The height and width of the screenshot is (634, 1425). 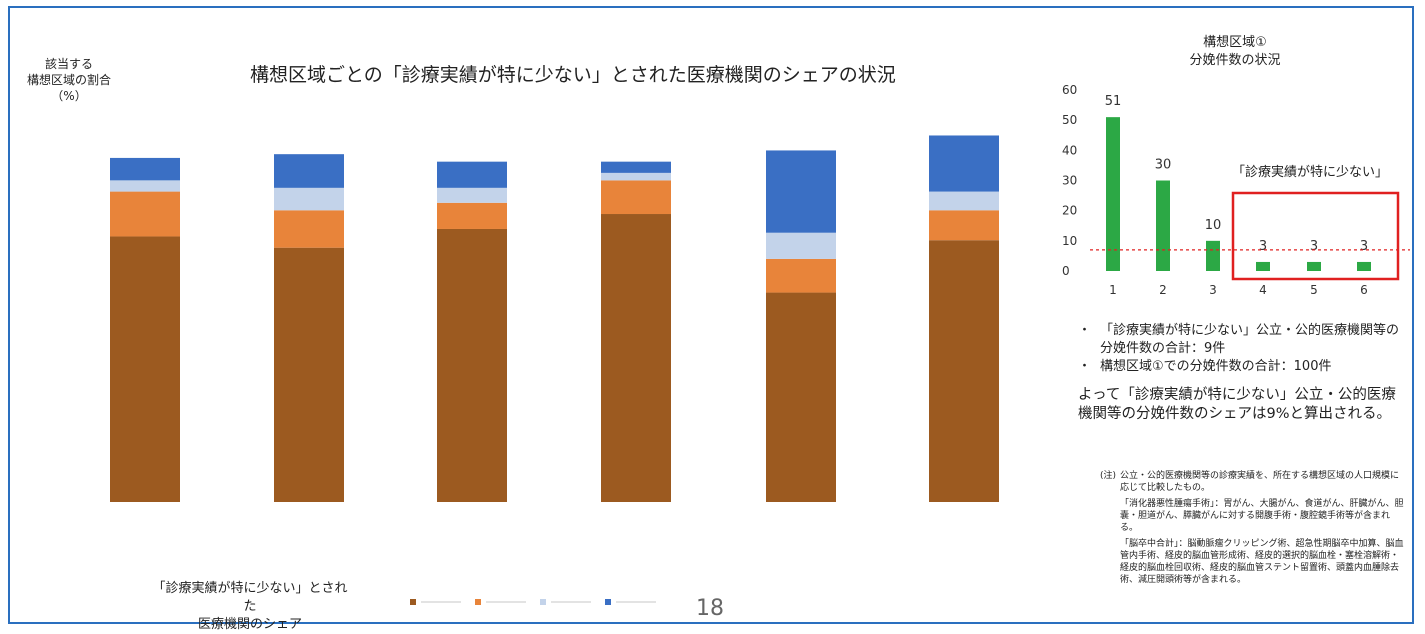 What do you see at coordinates (1236, 190) in the screenshot?
I see `delivery-count-bar-chart: 60 50 40 30 20 10 0 「診療実績が特に少ない」 51 1 30 2 10 3 3 4 3 5 3 6` at bounding box center [1236, 190].